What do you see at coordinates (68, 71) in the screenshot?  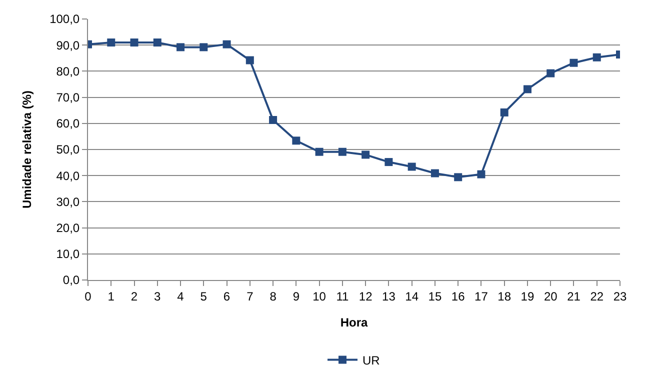 I see `y-tick-label: 80,0` at bounding box center [68, 71].